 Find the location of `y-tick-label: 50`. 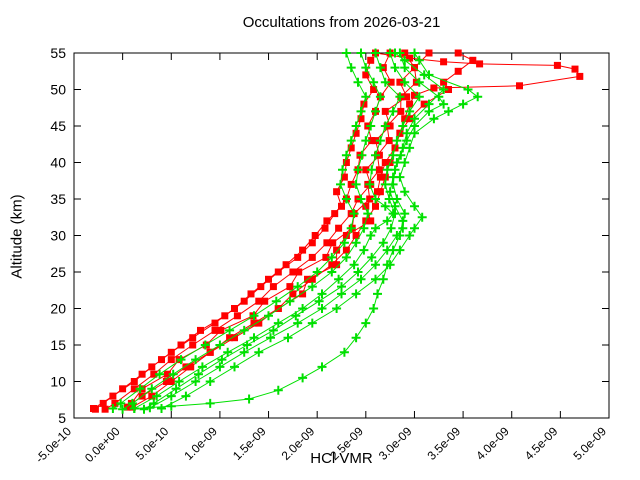

y-tick-label: 50 is located at coordinates (58, 90).